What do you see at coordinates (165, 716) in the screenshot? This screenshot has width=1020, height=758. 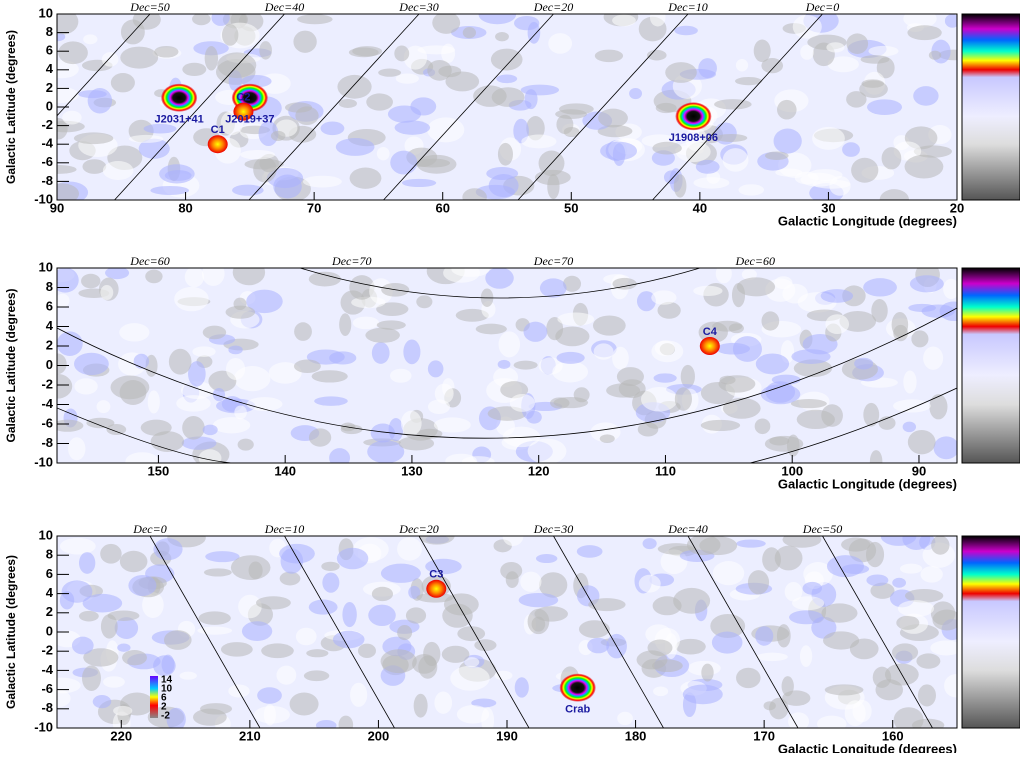 I see `inset-scale-label: -2` at bounding box center [165, 716].